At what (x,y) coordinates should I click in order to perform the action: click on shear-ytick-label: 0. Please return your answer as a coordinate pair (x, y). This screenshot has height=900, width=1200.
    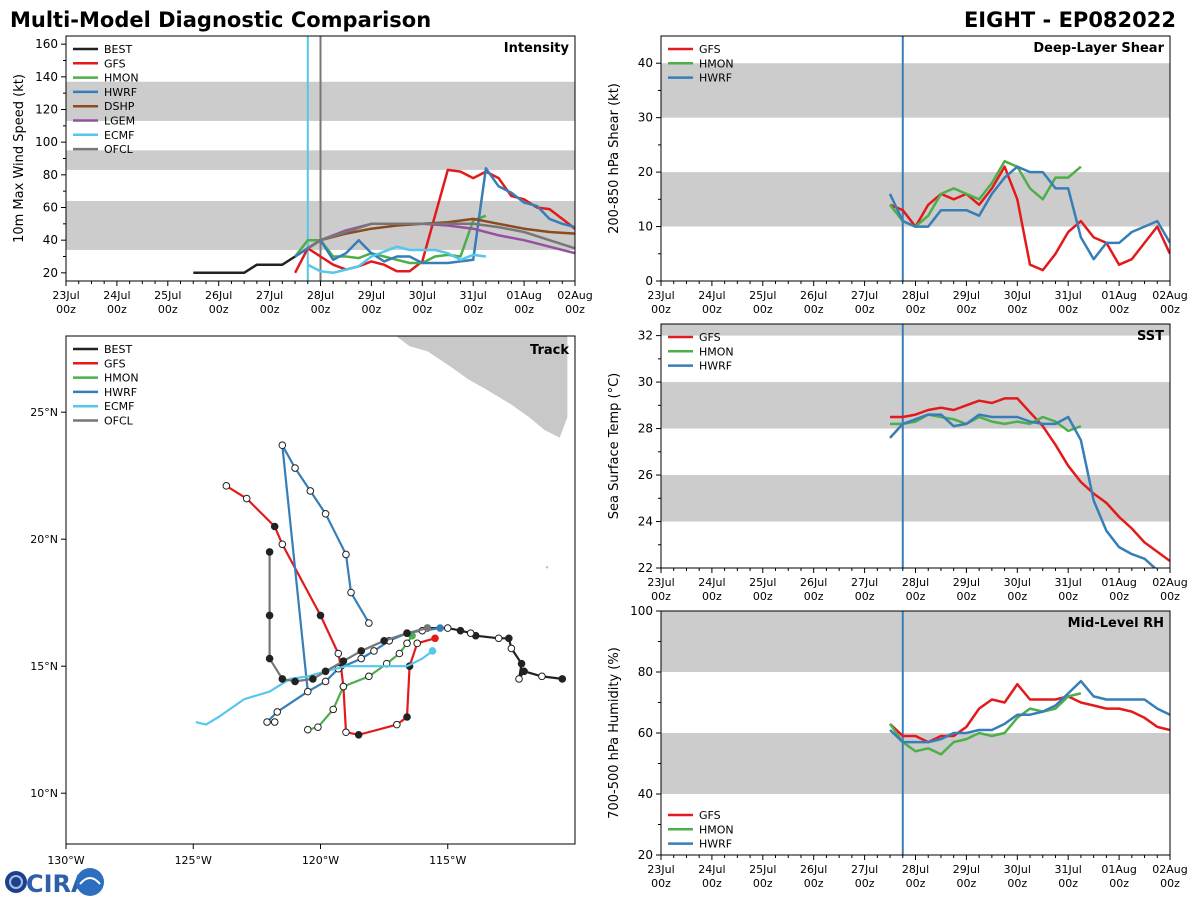
    Looking at the image, I should click on (649, 281).